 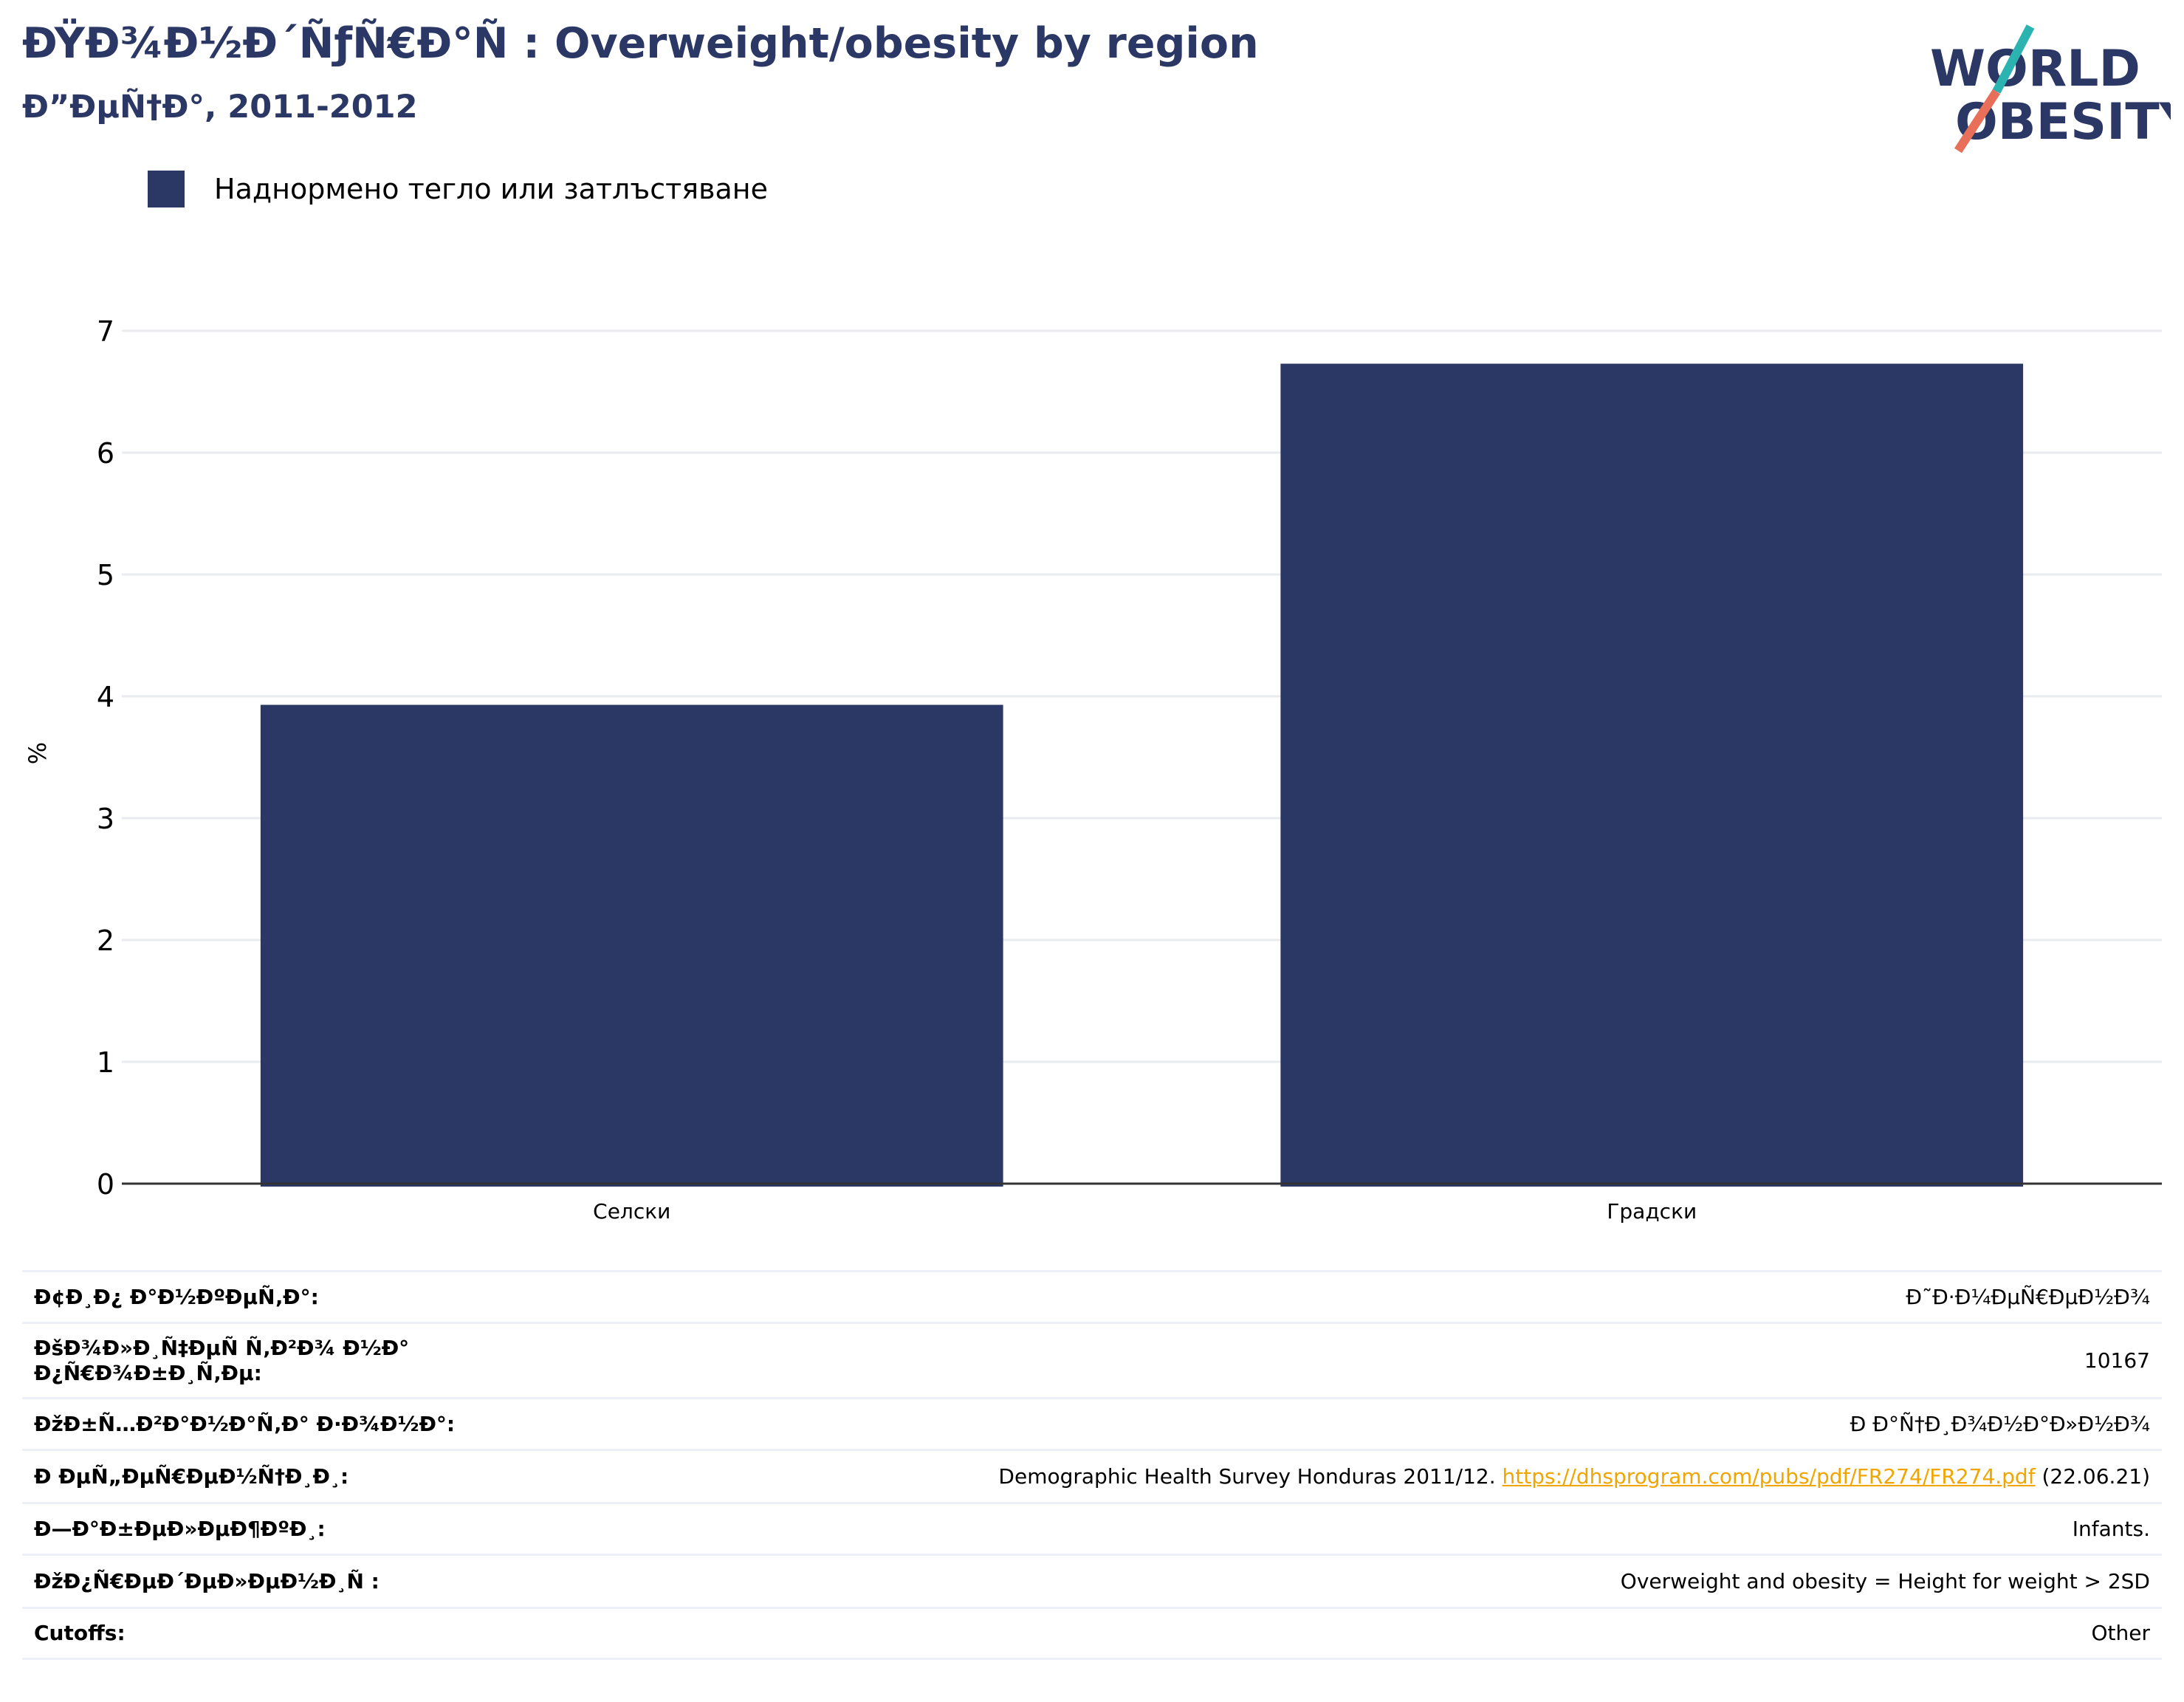 What do you see at coordinates (38, 753) in the screenshot?
I see `y-axis-label: %` at bounding box center [38, 753].